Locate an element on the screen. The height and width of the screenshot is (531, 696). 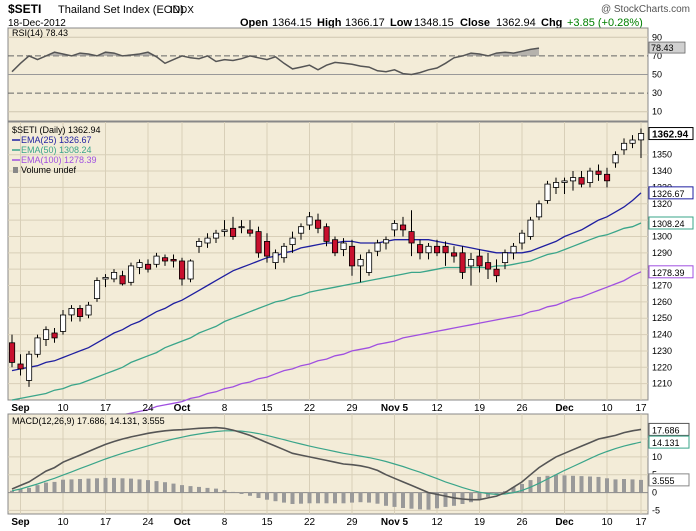
legend-price: $SETI (Daily) 1362.94 is located at coordinates (56, 130).